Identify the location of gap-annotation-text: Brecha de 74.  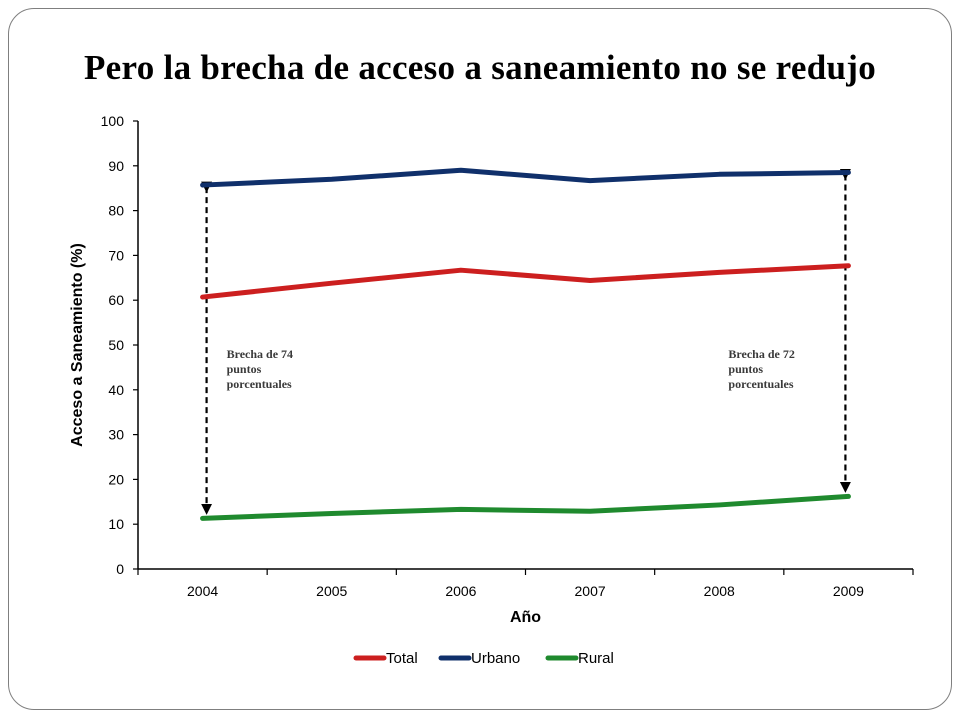
(260, 354).